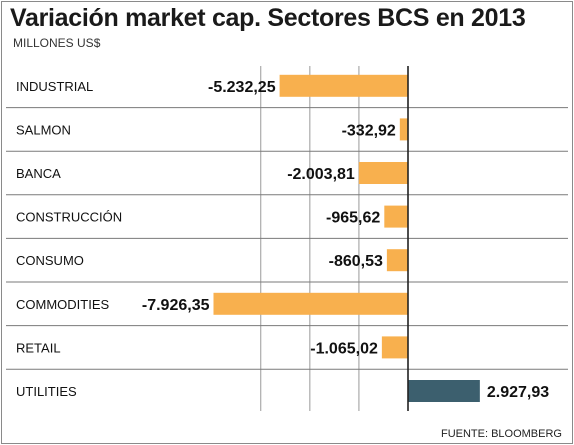  Describe the element at coordinates (57, 43) in the screenshot. I see `chart-subtitle: MILLONES US$` at that location.